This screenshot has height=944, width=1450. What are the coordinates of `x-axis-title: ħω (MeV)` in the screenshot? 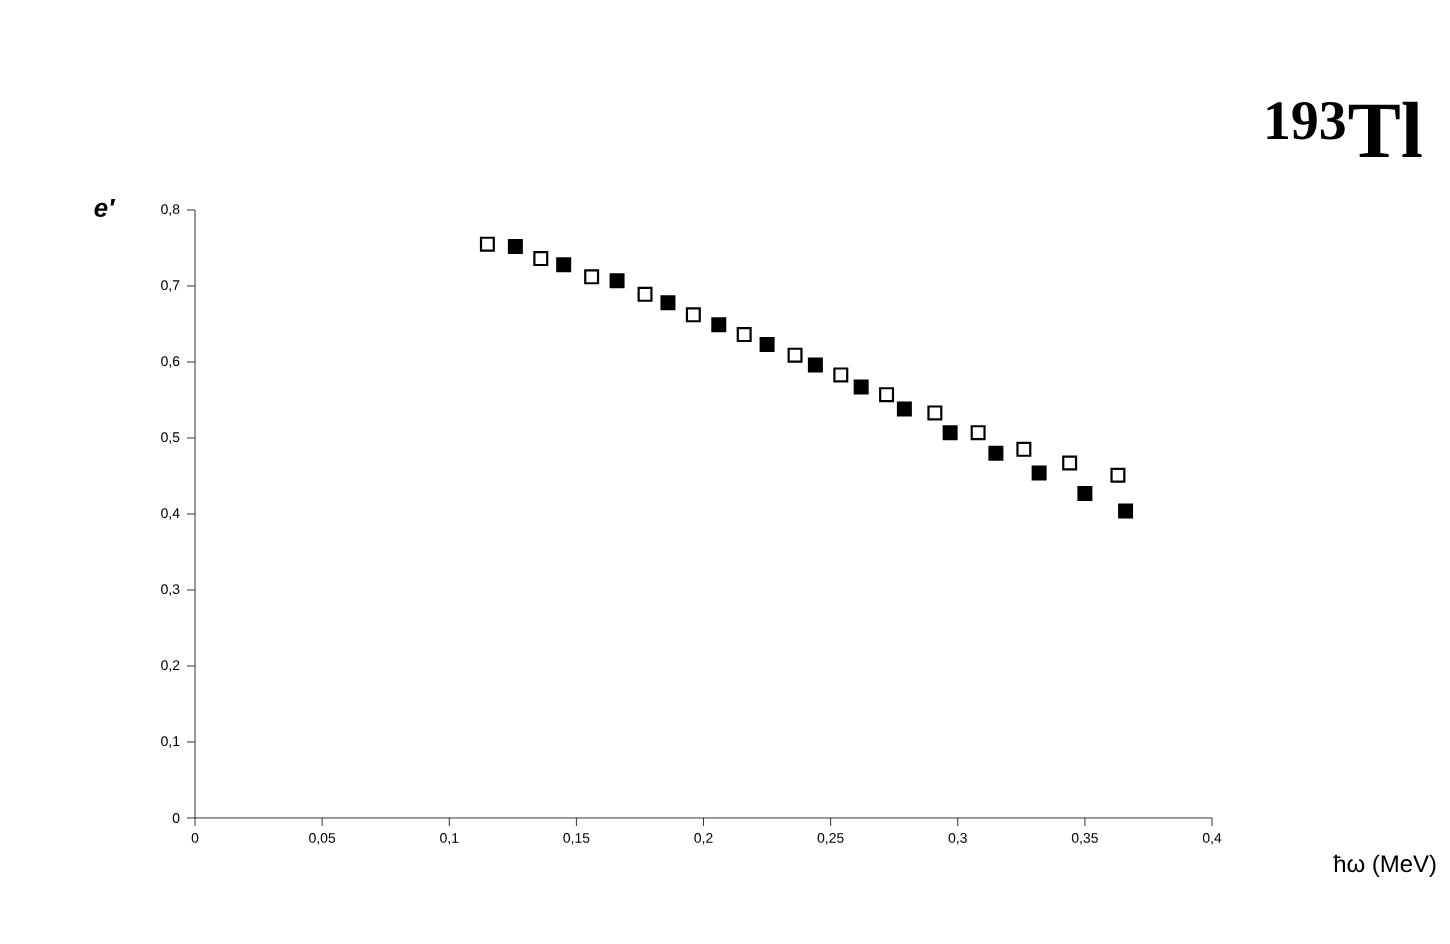 It's located at (1384, 865).